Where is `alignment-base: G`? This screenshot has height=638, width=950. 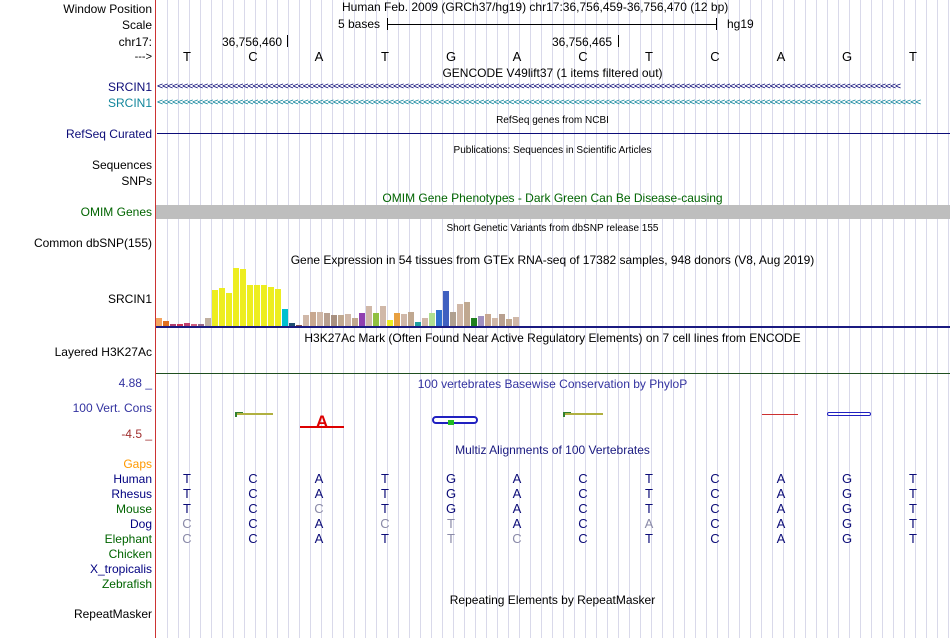 alignment-base: G is located at coordinates (847, 538).